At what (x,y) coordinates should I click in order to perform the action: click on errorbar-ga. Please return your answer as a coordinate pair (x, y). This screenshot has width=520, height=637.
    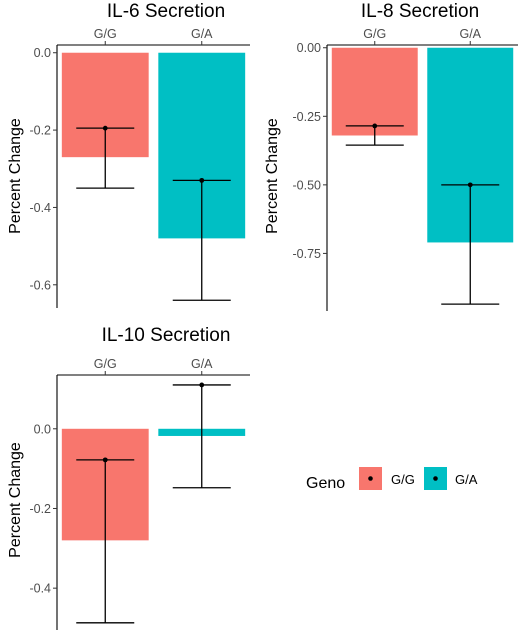
    Looking at the image, I should click on (201, 436).